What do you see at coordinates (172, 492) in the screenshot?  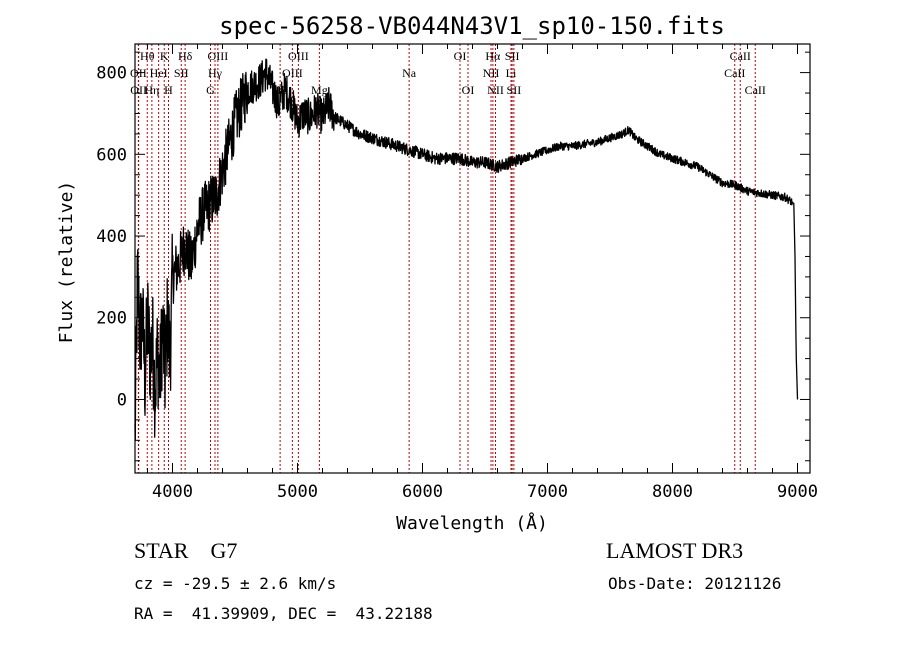 I see `x-tick-label: 4000` at bounding box center [172, 492].